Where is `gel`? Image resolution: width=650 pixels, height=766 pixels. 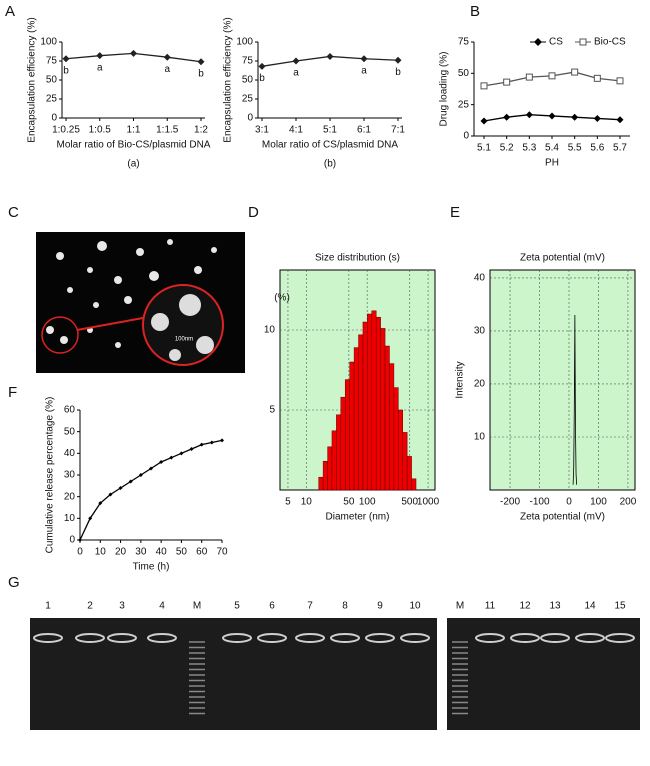
gel is located at coordinates (233, 674).